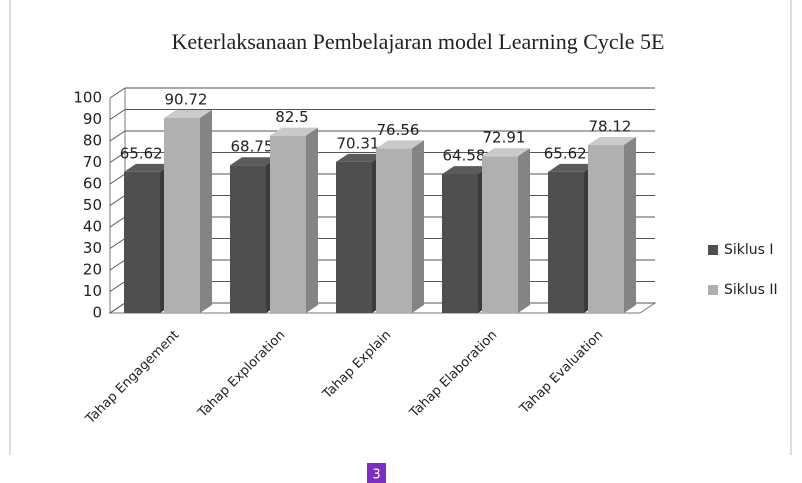 The width and height of the screenshot is (802, 483). I want to click on x-tick-label: Tahap Evaluation, so click(562, 373).